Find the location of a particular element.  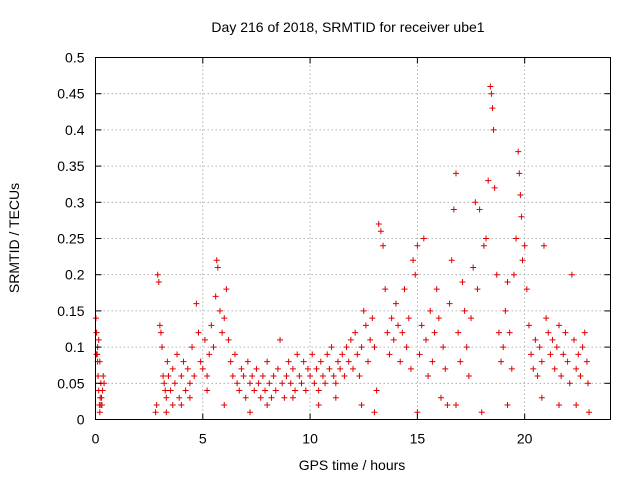

y-tick-label: 0.35 is located at coordinates (70, 166).